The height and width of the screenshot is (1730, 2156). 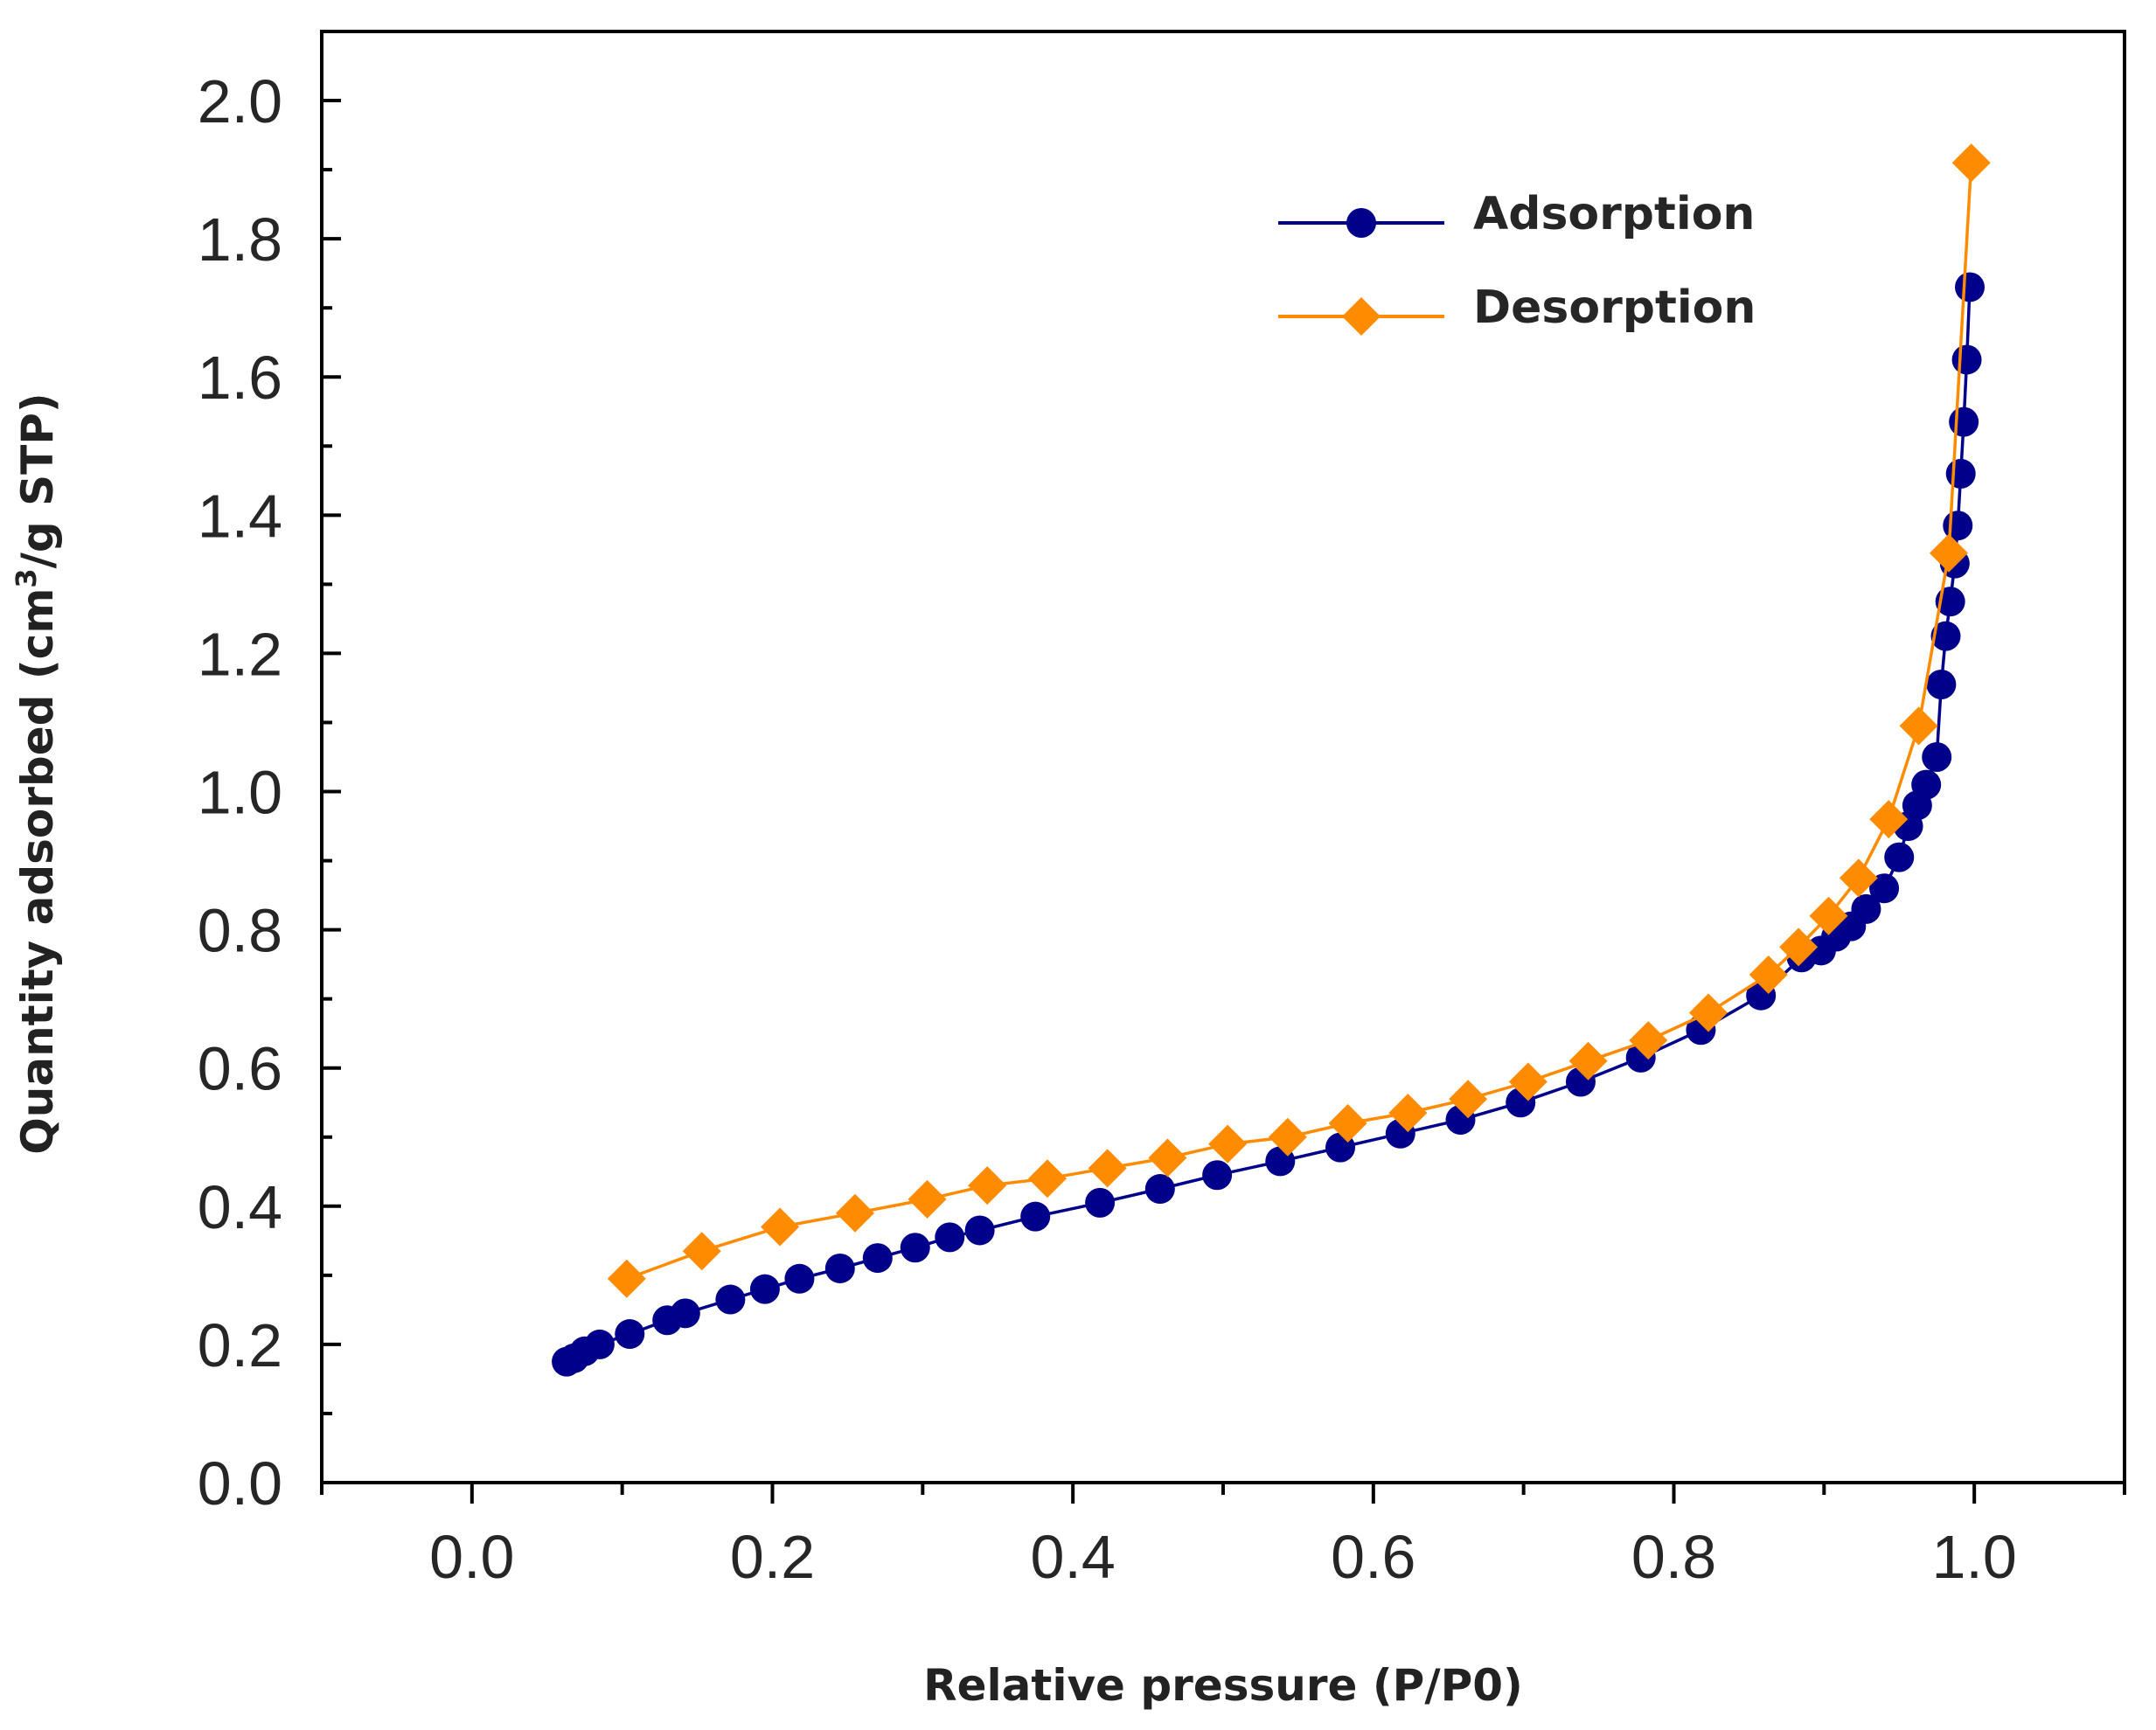 I want to click on y-axis-title-superscript: 3, so click(x=26, y=577).